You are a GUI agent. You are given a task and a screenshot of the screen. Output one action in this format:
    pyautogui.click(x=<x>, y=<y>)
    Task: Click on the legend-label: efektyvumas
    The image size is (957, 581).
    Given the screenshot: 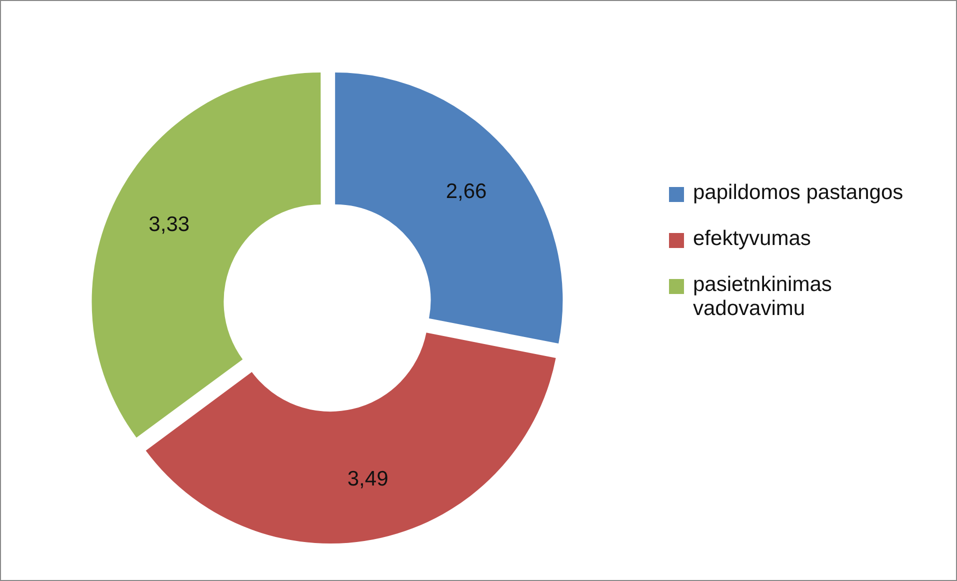 What is the action you would take?
    pyautogui.click(x=752, y=239)
    